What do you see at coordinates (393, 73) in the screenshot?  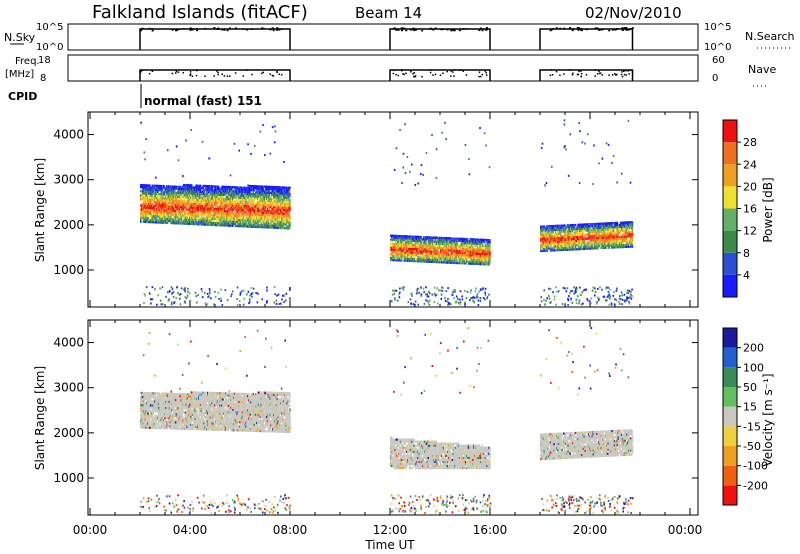 I see `nave-point` at bounding box center [393, 73].